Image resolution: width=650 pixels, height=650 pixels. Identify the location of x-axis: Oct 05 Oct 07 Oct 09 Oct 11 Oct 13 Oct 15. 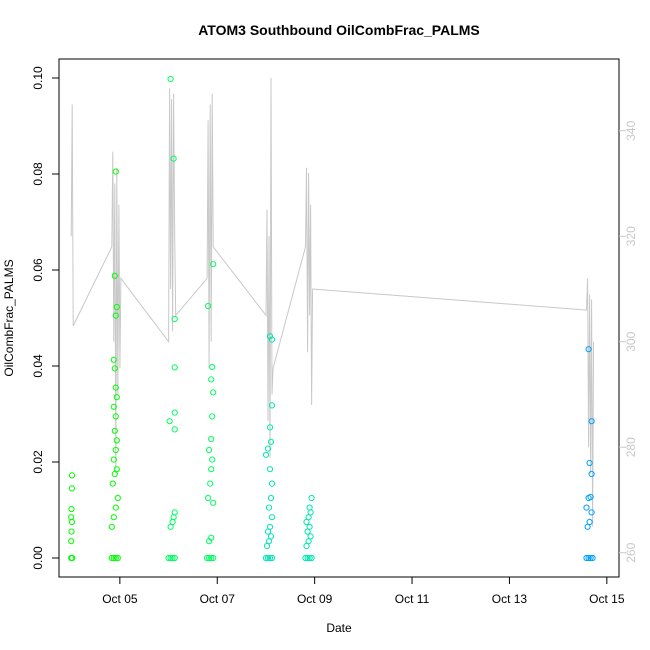
(363, 591).